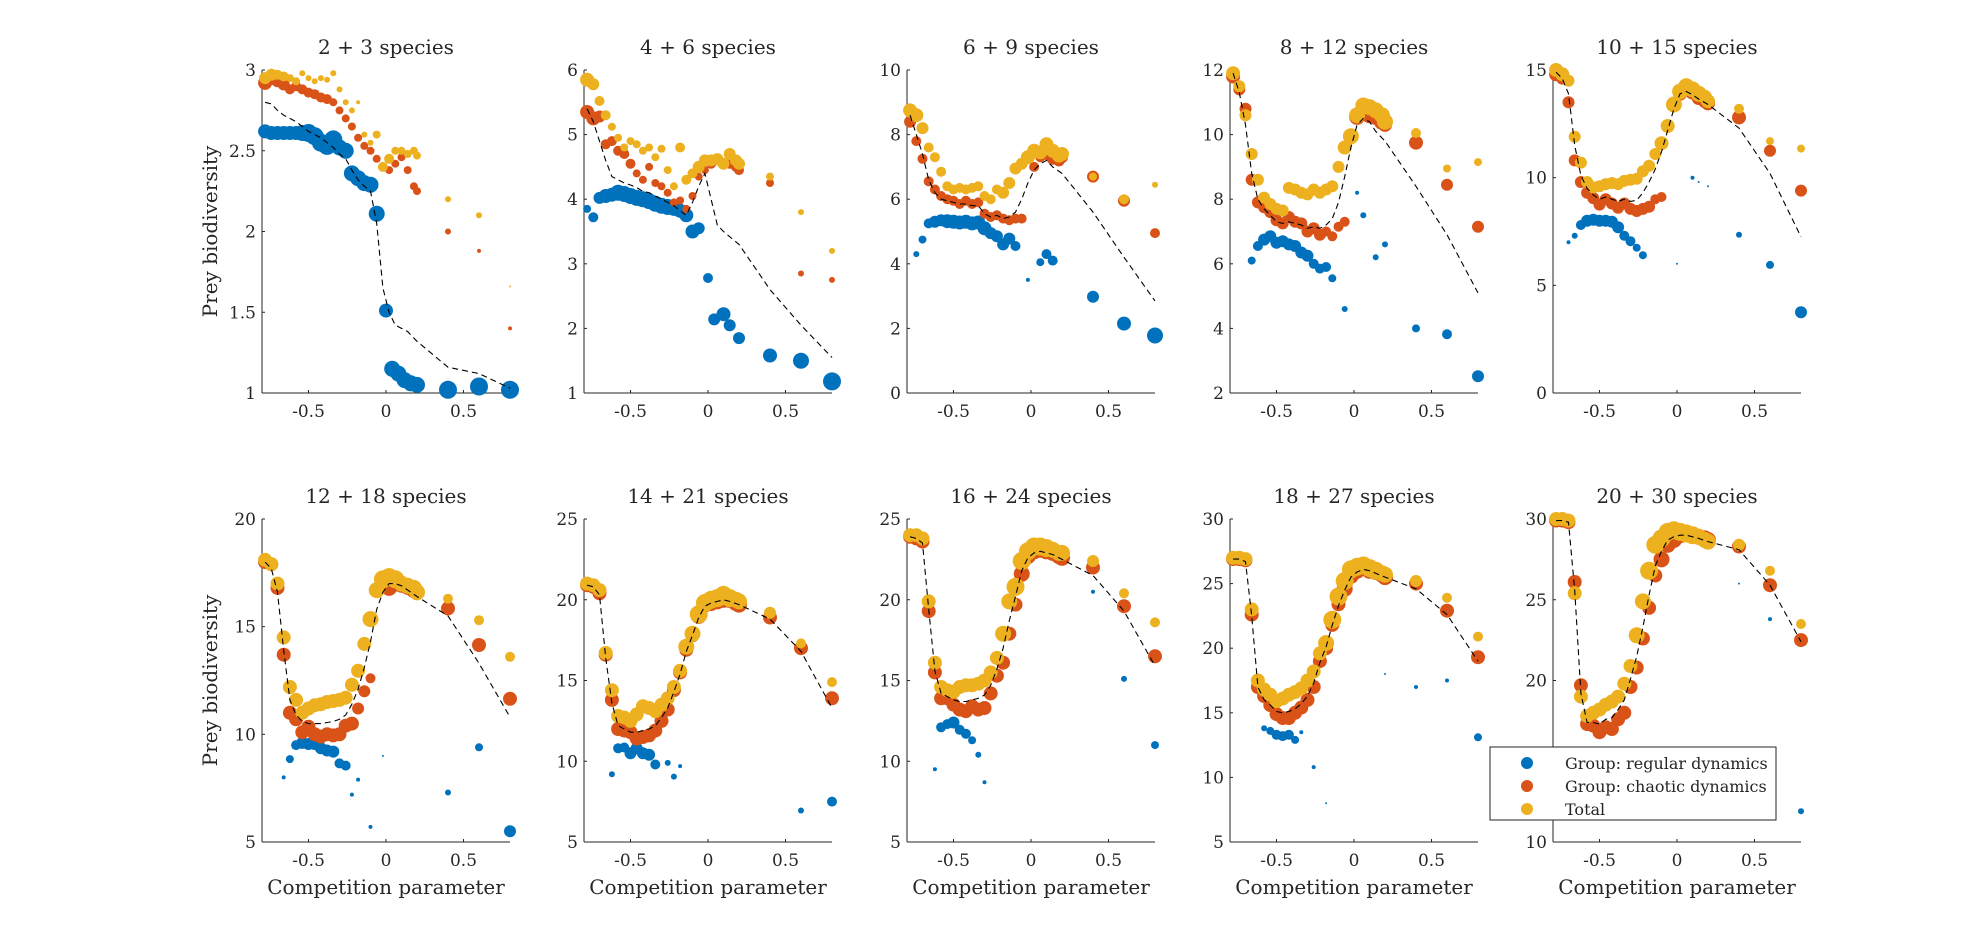 Image resolution: width=1977 pixels, height=944 pixels. I want to click on y-tick-label: 0, so click(895, 394).